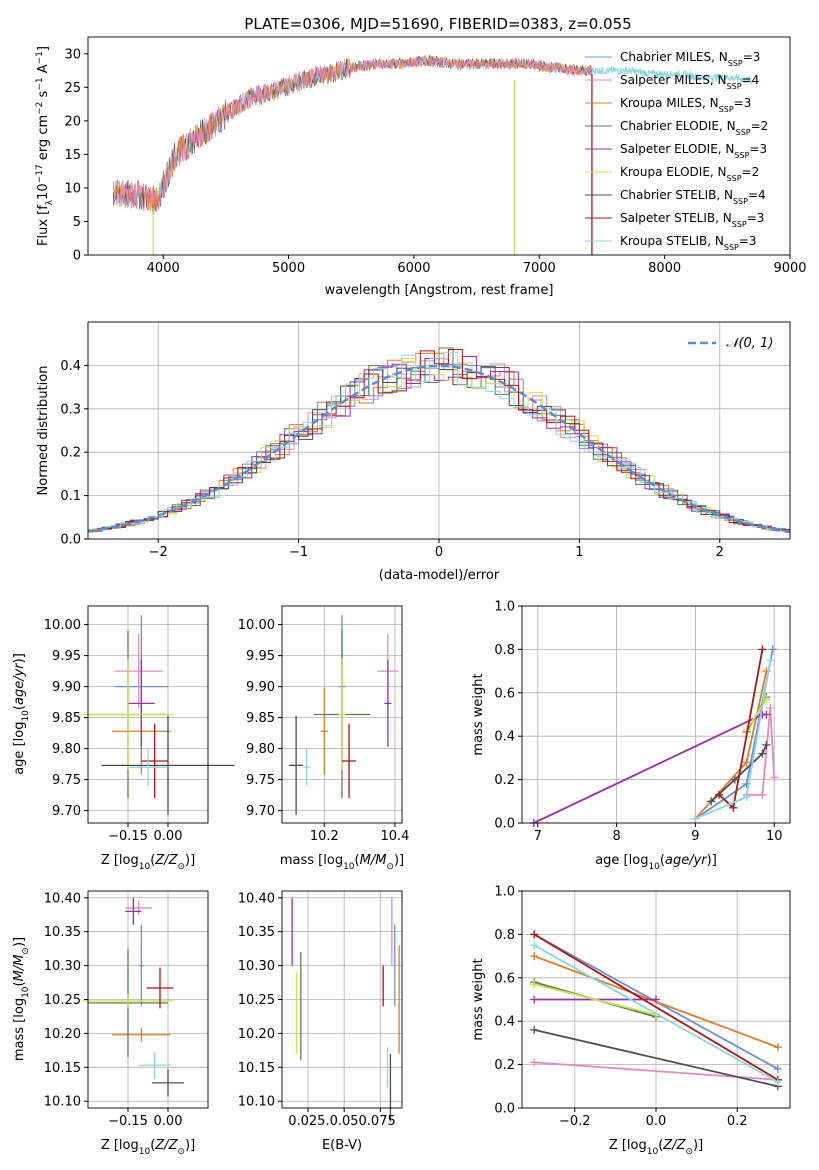 The width and height of the screenshot is (819, 1170). Describe the element at coordinates (70, 366) in the screenshot. I see `residuals-ytick-label: 0.4` at that location.